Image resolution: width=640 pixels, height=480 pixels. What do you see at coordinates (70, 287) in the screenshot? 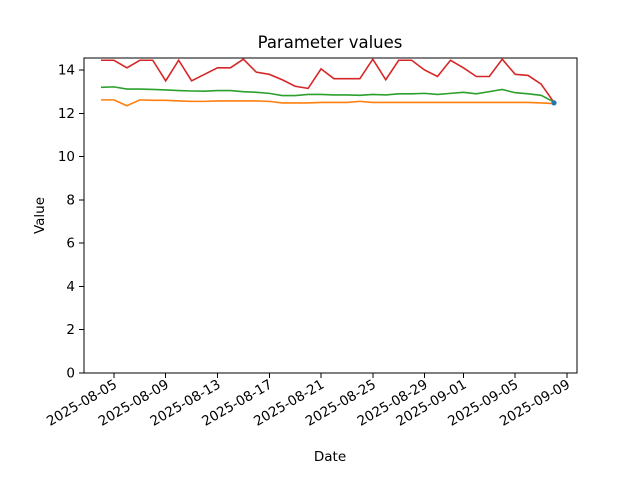
I see `y-tick-label: 4` at bounding box center [70, 287].